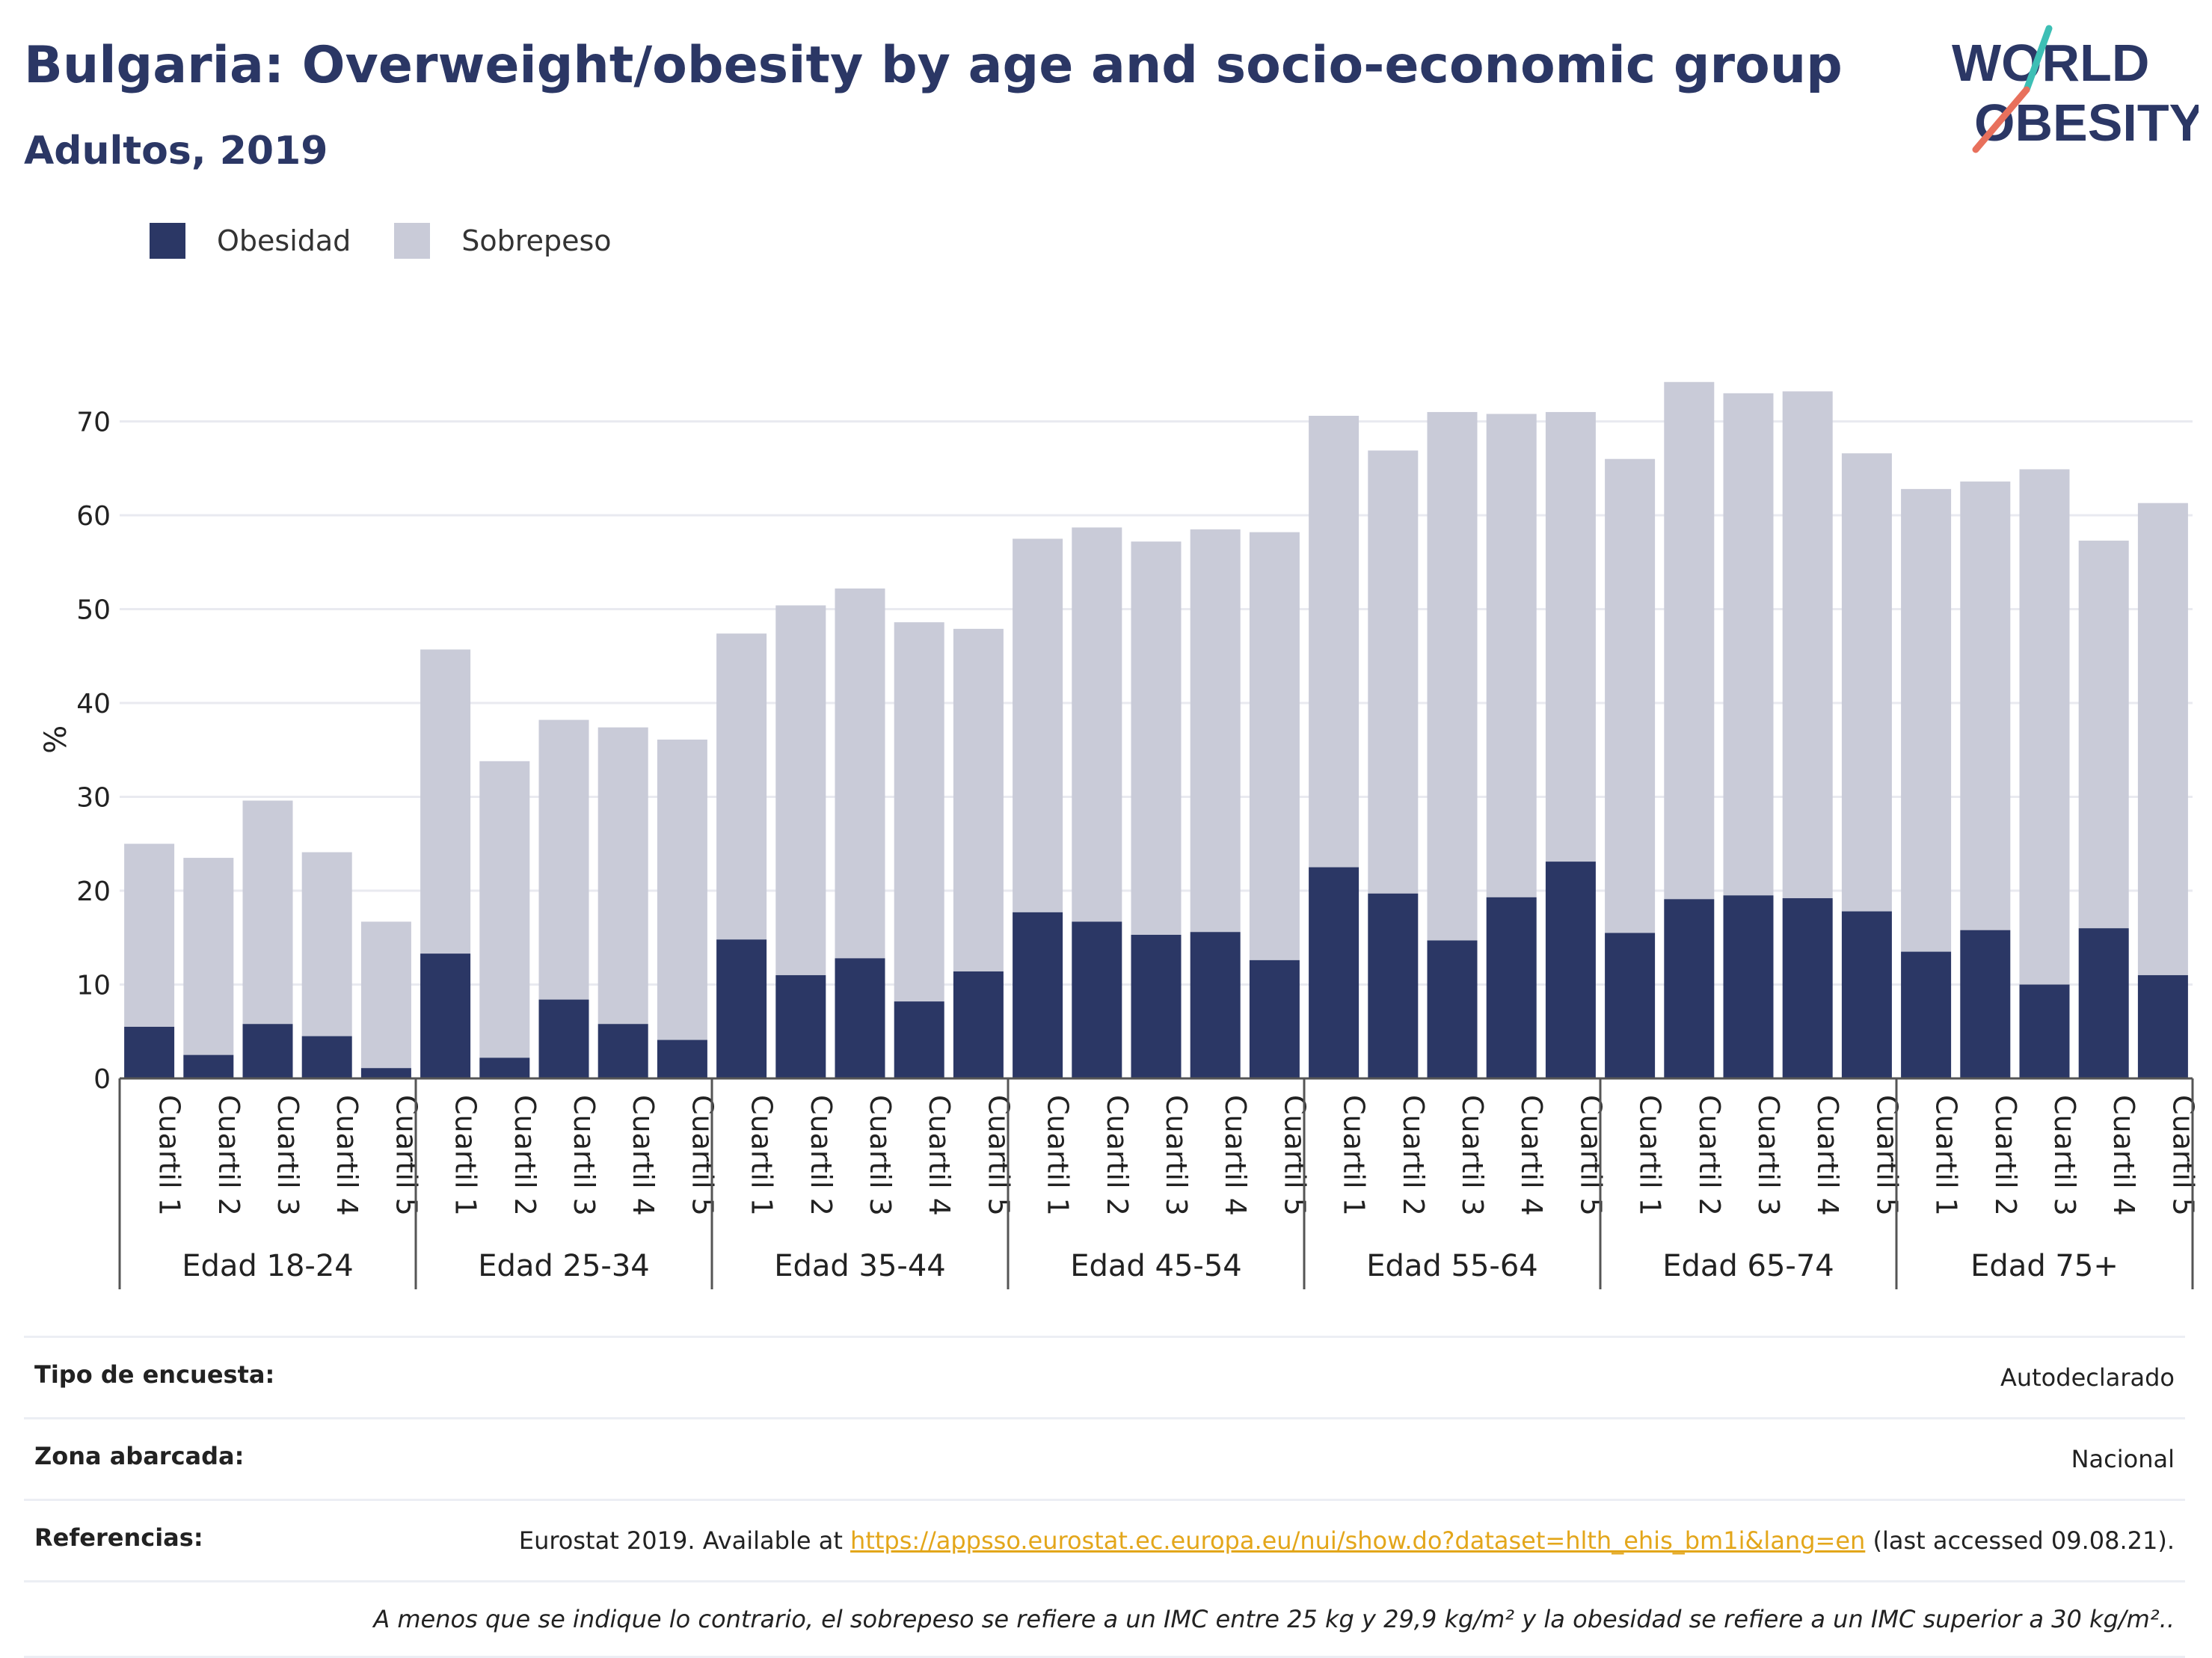 The height and width of the screenshot is (1658, 2212). Describe the element at coordinates (102, 1079) in the screenshot. I see `y-tick-label: 0` at that location.